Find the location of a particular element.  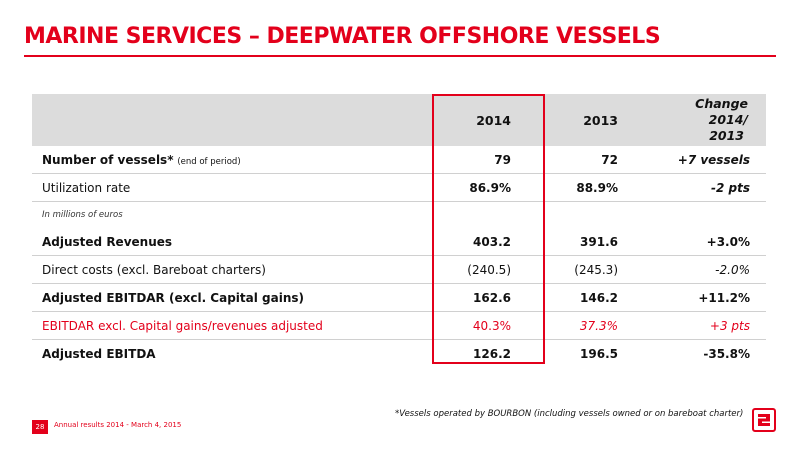

cell-2014: 403.2 is located at coordinates (488, 242).